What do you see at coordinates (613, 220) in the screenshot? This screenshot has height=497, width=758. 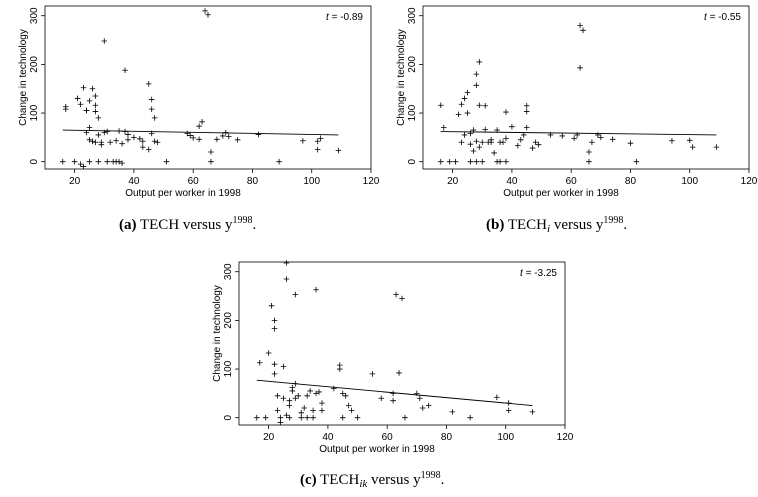 I see `caption-sup-b: 1998` at bounding box center [613, 220].